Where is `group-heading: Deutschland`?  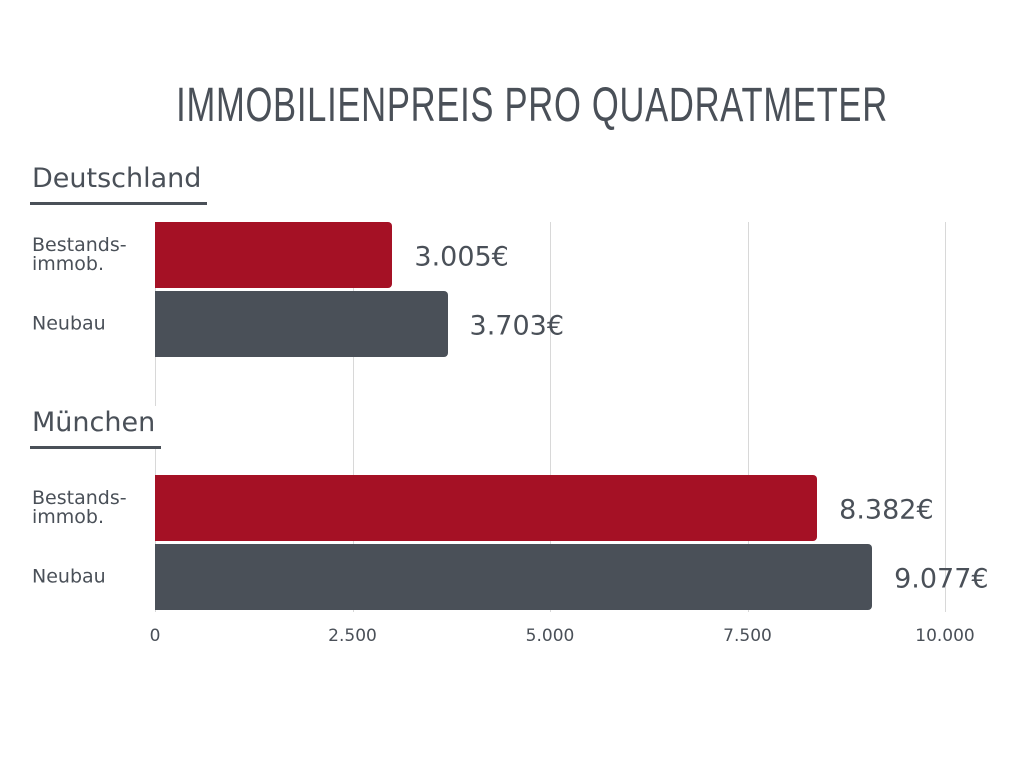 group-heading: Deutschland is located at coordinates (119, 183).